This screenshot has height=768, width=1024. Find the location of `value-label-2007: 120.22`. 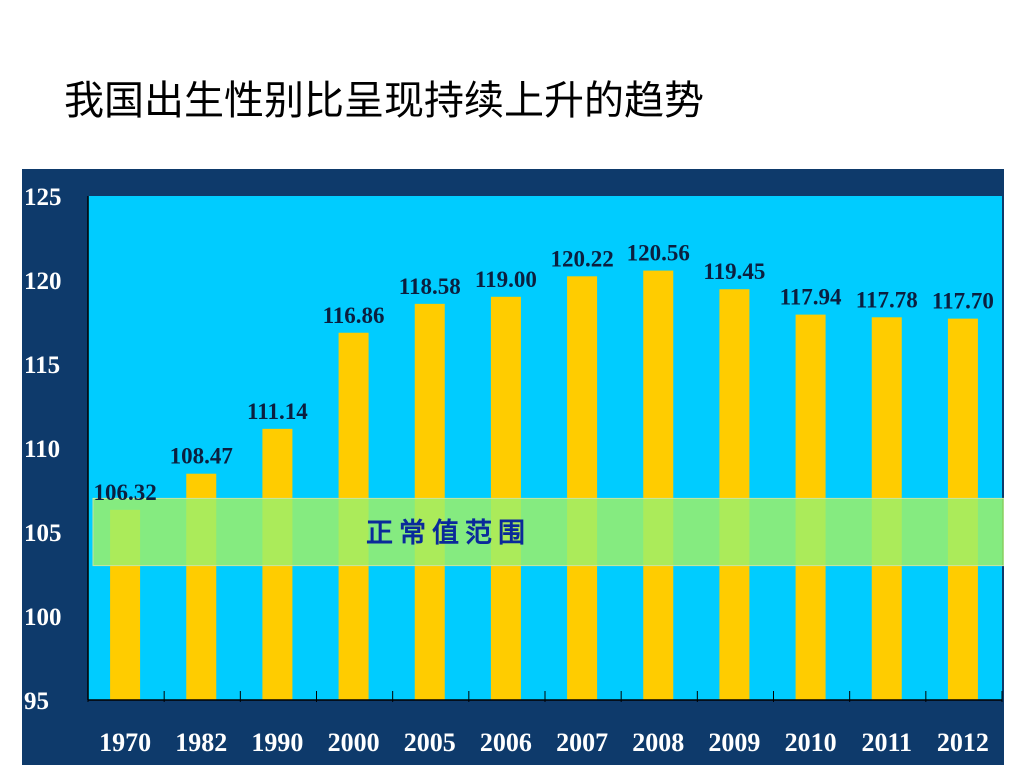

value-label-2007: 120.22 is located at coordinates (581, 258).